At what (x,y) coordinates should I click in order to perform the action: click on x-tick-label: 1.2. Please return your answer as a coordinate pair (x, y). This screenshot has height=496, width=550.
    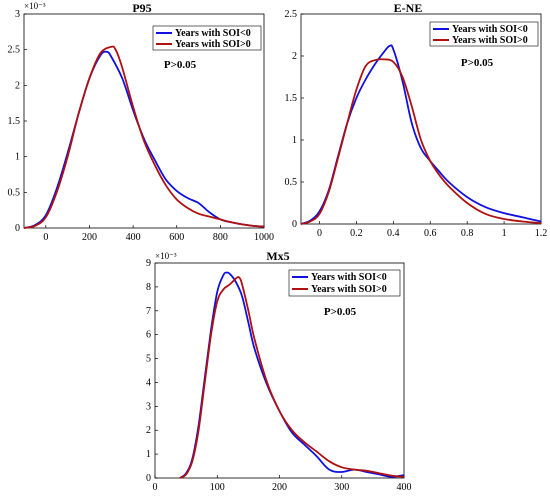
    Looking at the image, I should click on (541, 233).